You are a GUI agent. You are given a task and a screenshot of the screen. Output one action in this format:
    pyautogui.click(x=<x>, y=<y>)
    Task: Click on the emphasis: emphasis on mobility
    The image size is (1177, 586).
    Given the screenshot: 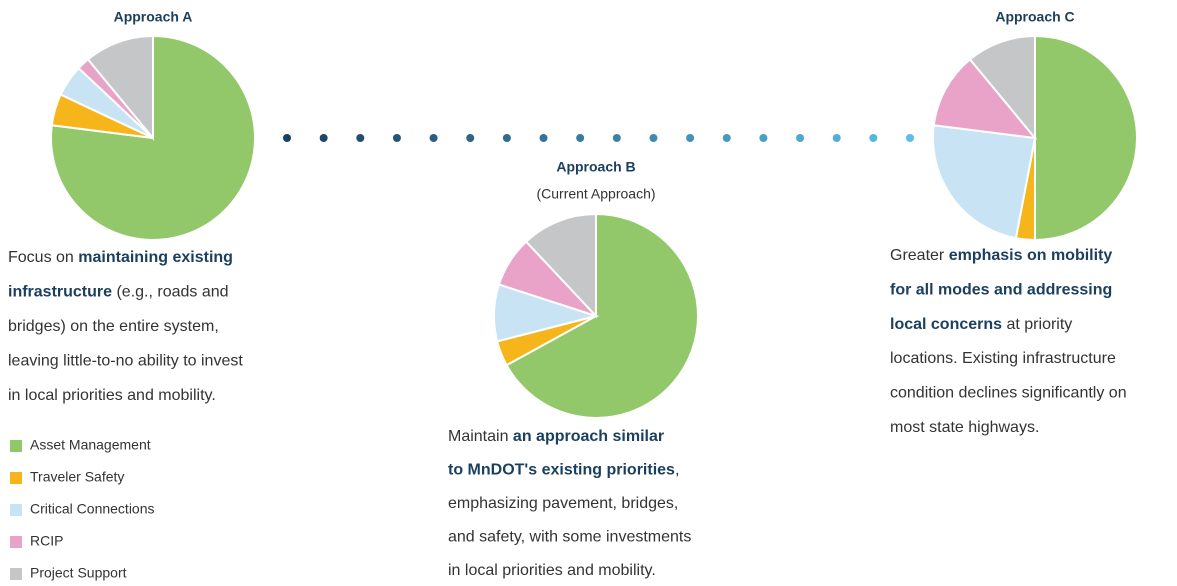 What is the action you would take?
    pyautogui.click(x=1031, y=255)
    